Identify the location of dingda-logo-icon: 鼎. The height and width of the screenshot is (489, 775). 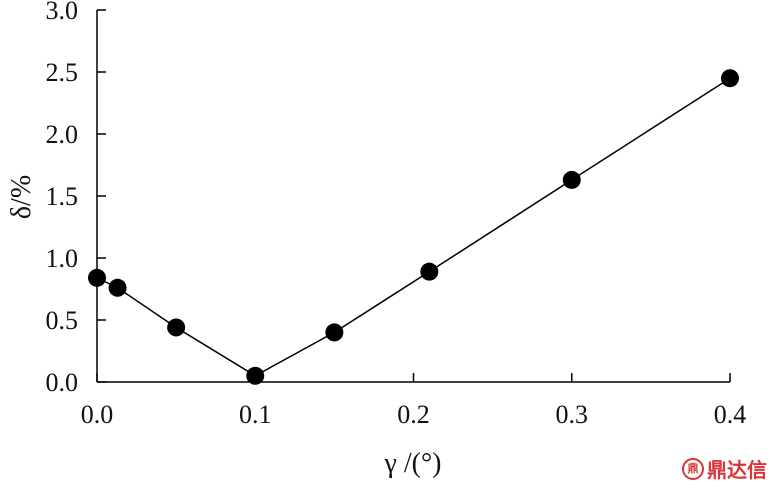
(693, 468).